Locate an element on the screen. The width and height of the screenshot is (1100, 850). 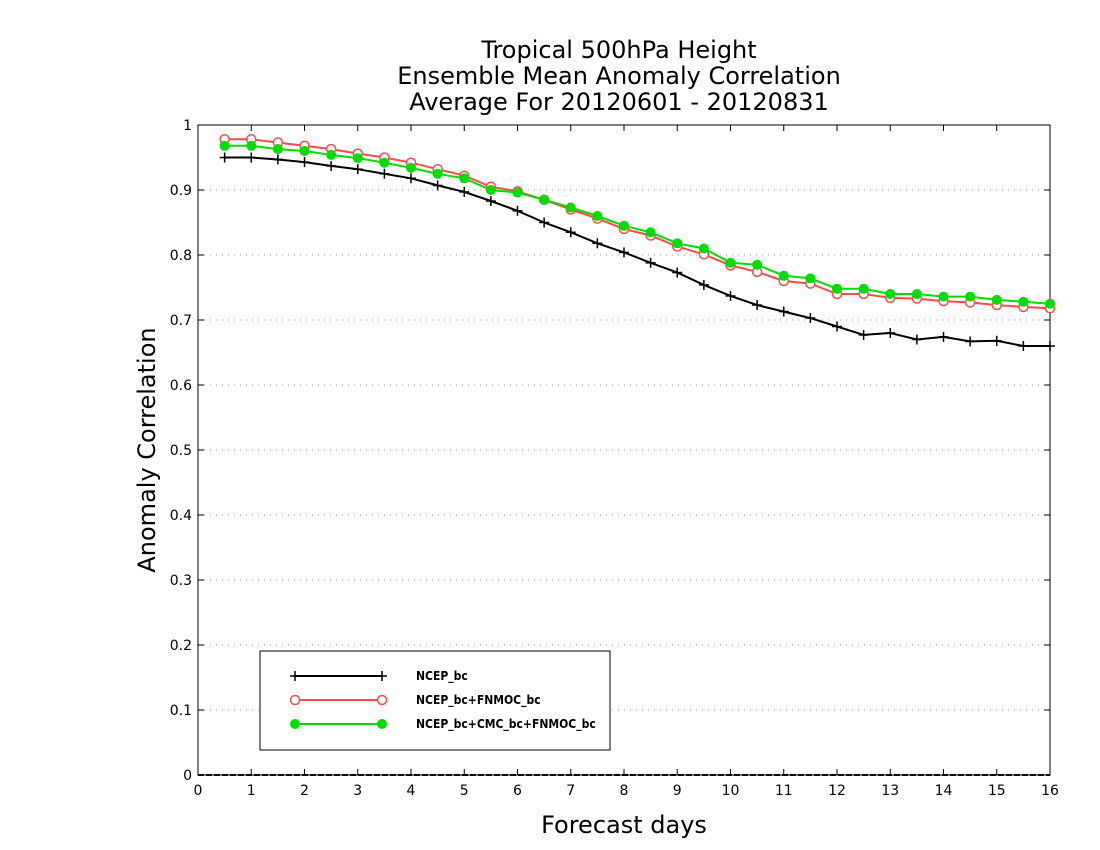
y-tick-labels: 0 0.1 0.2 0.3 0.4 0.5 0.6 0.7 0.8 0.9 1 is located at coordinates (181, 451).